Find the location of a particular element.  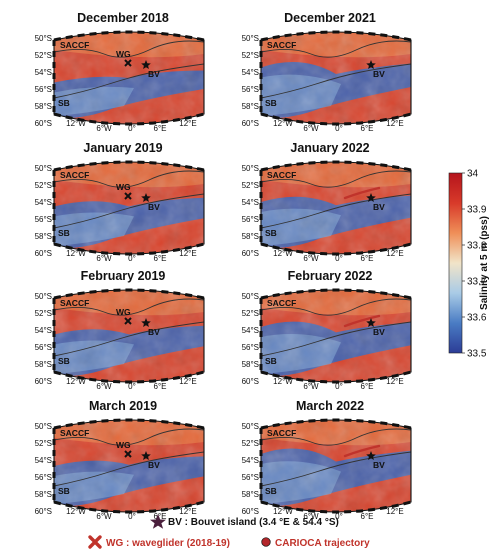

panel-title: March 2022 is located at coordinates (330, 406).